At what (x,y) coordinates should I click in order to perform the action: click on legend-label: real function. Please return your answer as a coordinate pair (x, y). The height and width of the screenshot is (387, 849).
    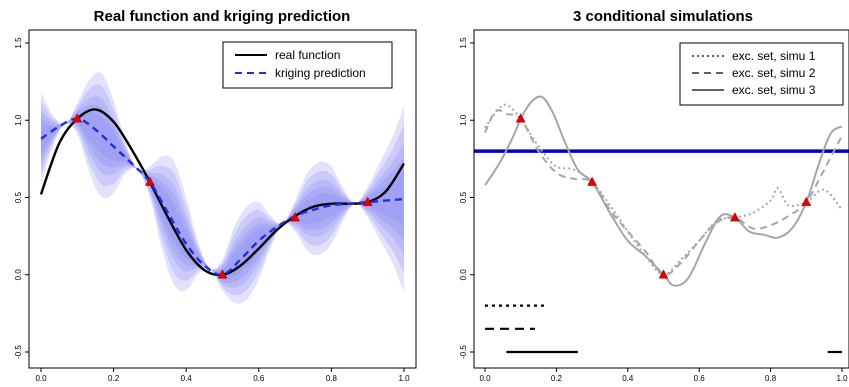
    Looking at the image, I should click on (307, 55).